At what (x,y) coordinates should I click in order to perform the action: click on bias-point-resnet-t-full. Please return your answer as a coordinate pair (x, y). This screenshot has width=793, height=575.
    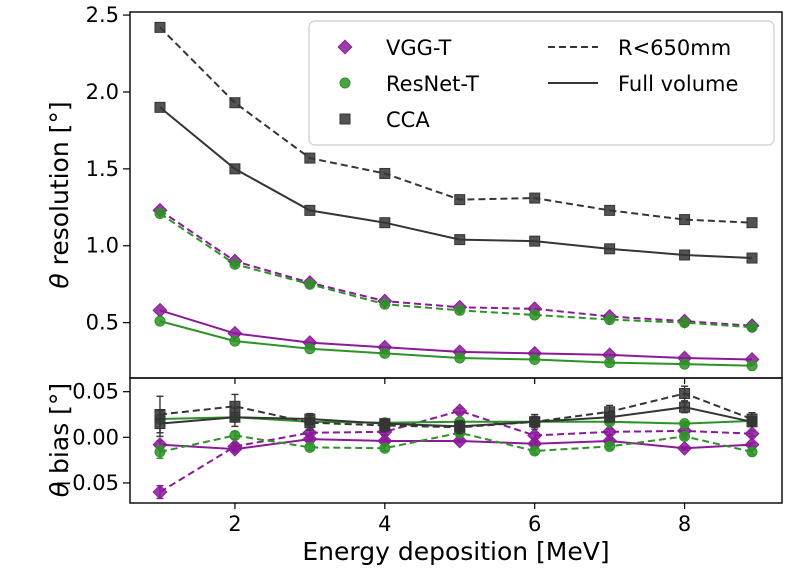
    Looking at the image, I should click on (685, 424).